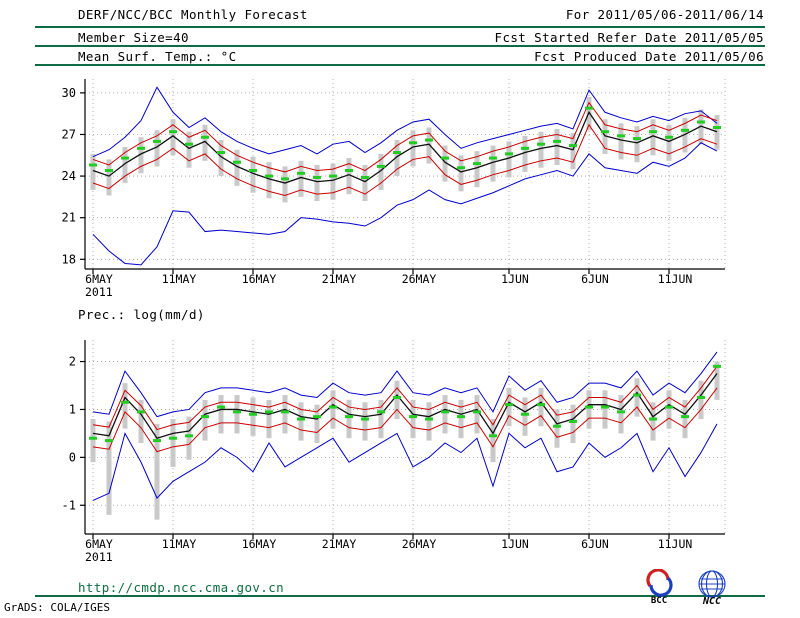  I want to click on bcc-logo-label: BCC, so click(659, 600).